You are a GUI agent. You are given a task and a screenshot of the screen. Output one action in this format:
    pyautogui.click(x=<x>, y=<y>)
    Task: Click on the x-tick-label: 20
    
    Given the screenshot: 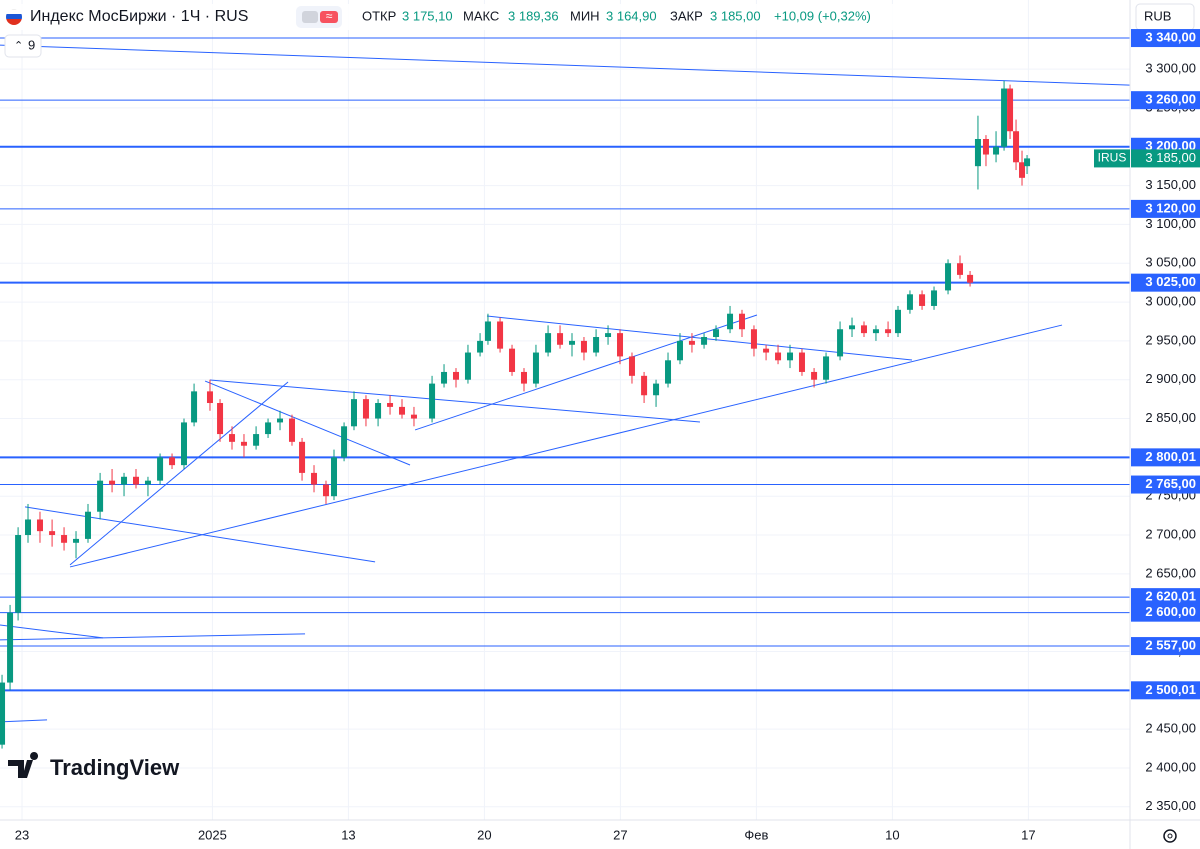 What is the action you would take?
    pyautogui.click(x=484, y=834)
    